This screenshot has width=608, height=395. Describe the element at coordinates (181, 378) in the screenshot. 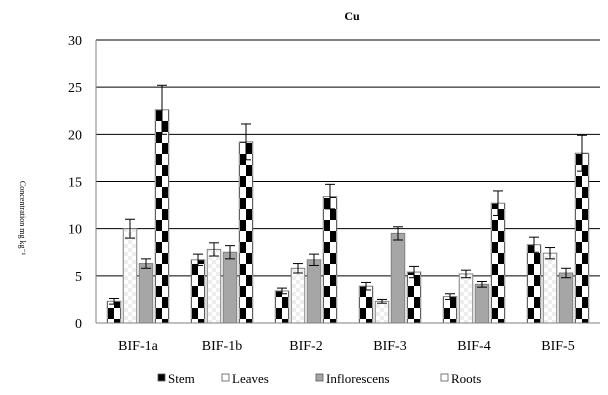

I see `legend-label: Stem` at that location.